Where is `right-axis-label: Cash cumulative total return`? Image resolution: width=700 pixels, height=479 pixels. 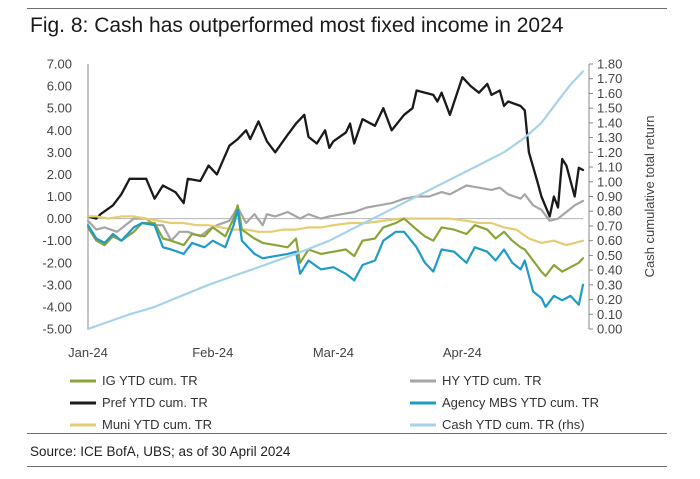
right-axis-label: Cash cumulative total return is located at coordinates (649, 197).